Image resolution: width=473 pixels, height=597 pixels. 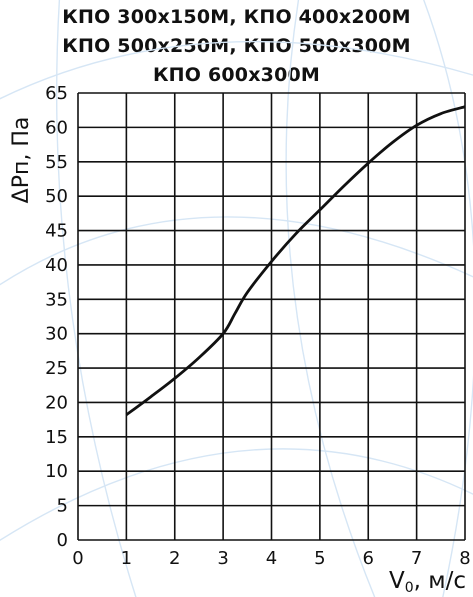 I want to click on y-tick-label: 0, so click(x=62, y=540).